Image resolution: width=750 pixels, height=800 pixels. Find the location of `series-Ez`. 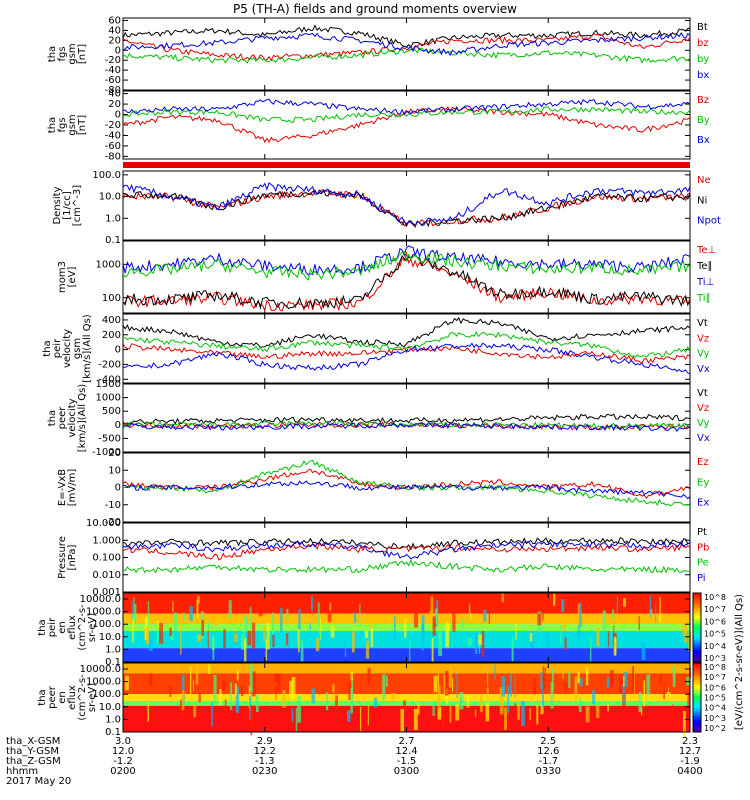

series-Ez is located at coordinates (406, 484).